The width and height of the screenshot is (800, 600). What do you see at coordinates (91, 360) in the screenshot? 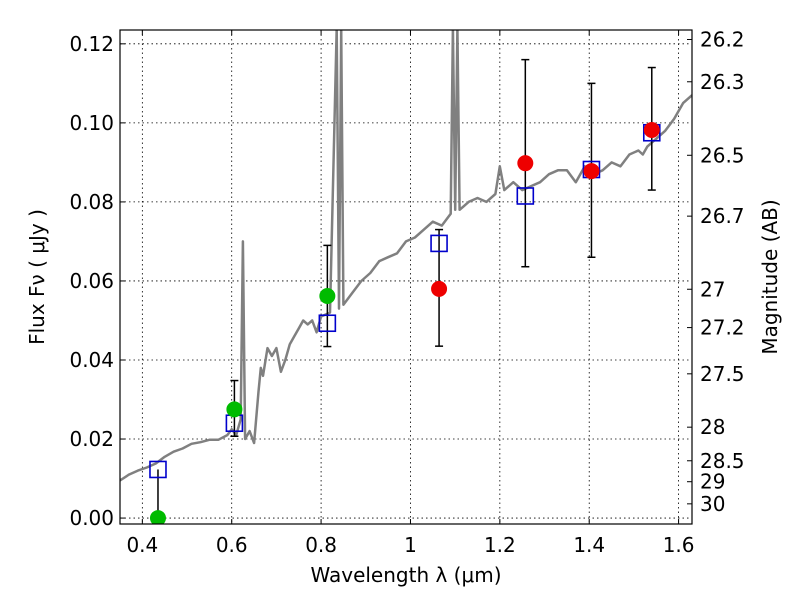
I see `y-tick-label: 0.04` at bounding box center [91, 360].